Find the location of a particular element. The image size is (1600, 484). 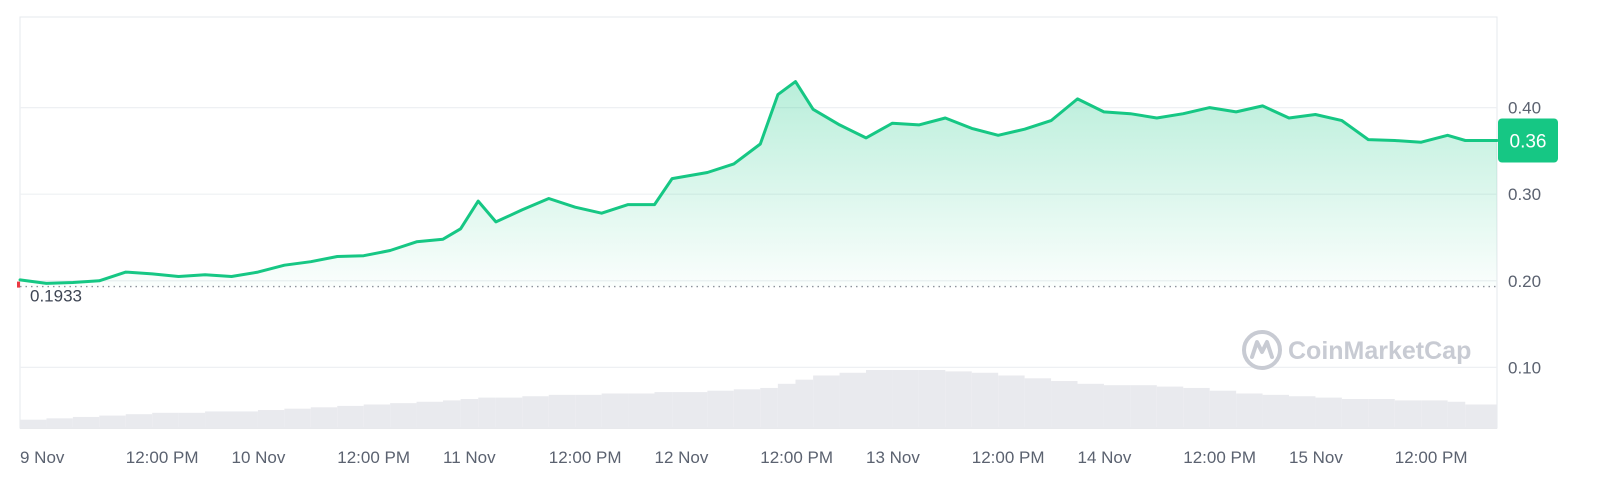

y-tick-label: 0.20 is located at coordinates (1524, 281).